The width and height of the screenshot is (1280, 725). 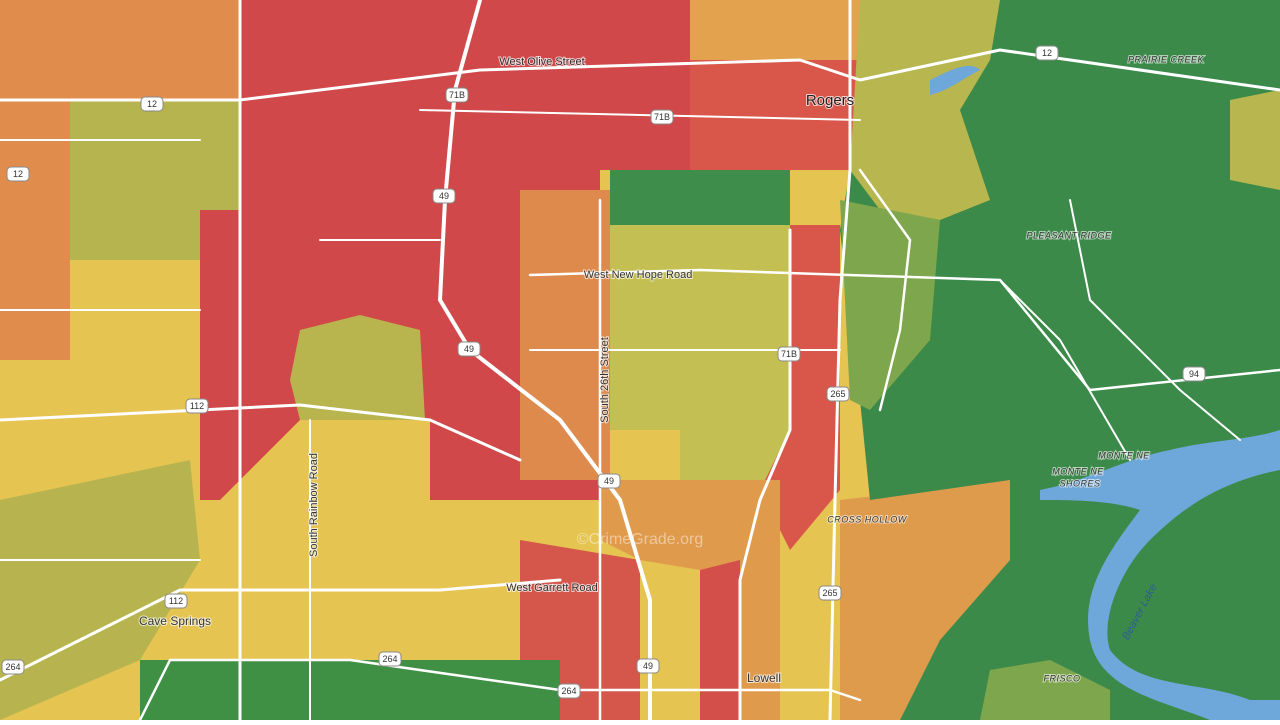 What do you see at coordinates (350, 690) in the screenshot?
I see `region-green-sw` at bounding box center [350, 690].